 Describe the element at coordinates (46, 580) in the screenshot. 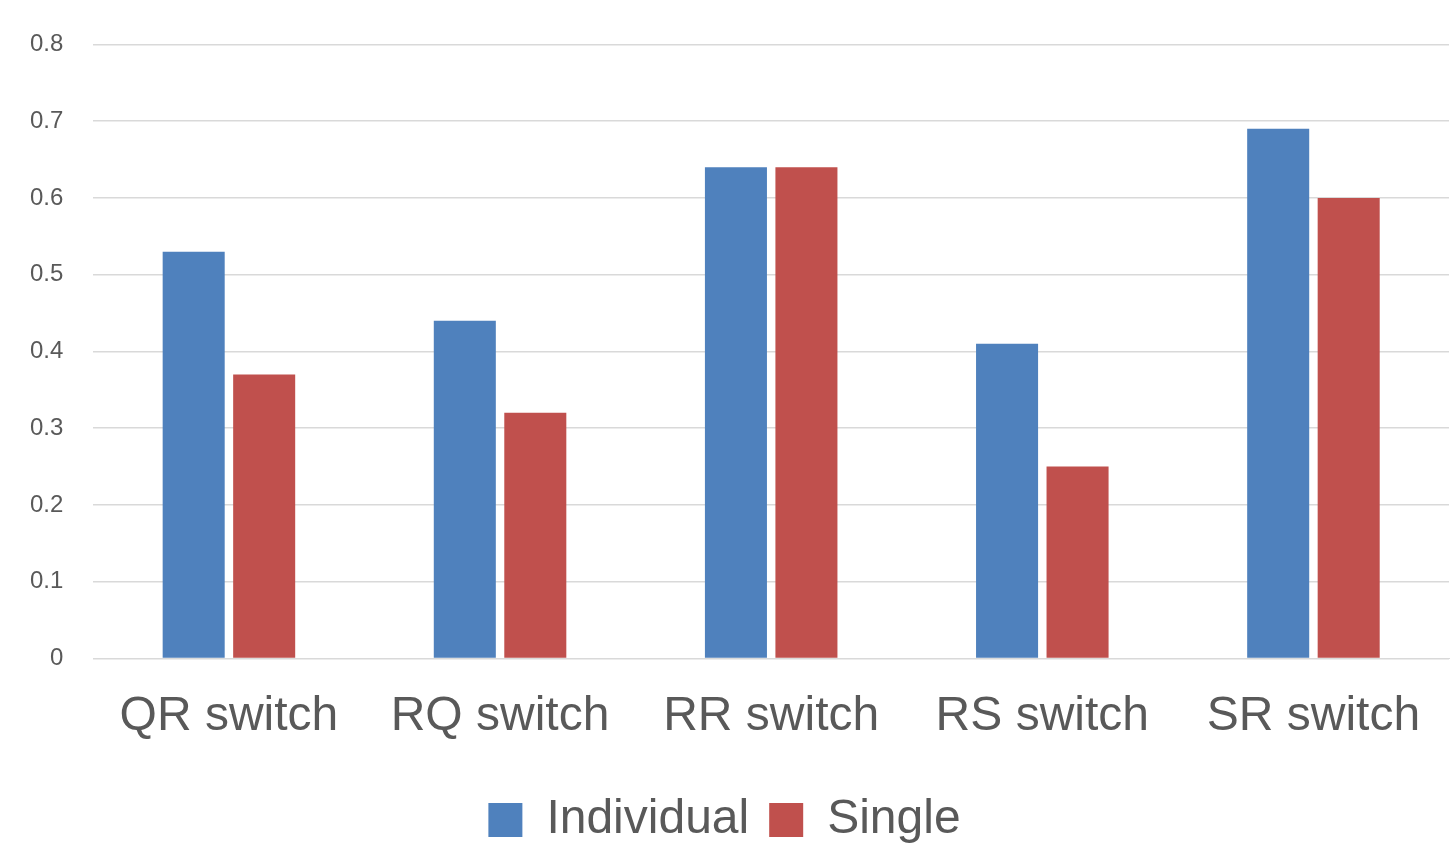

I see `y-tick-label: 0.1` at that location.